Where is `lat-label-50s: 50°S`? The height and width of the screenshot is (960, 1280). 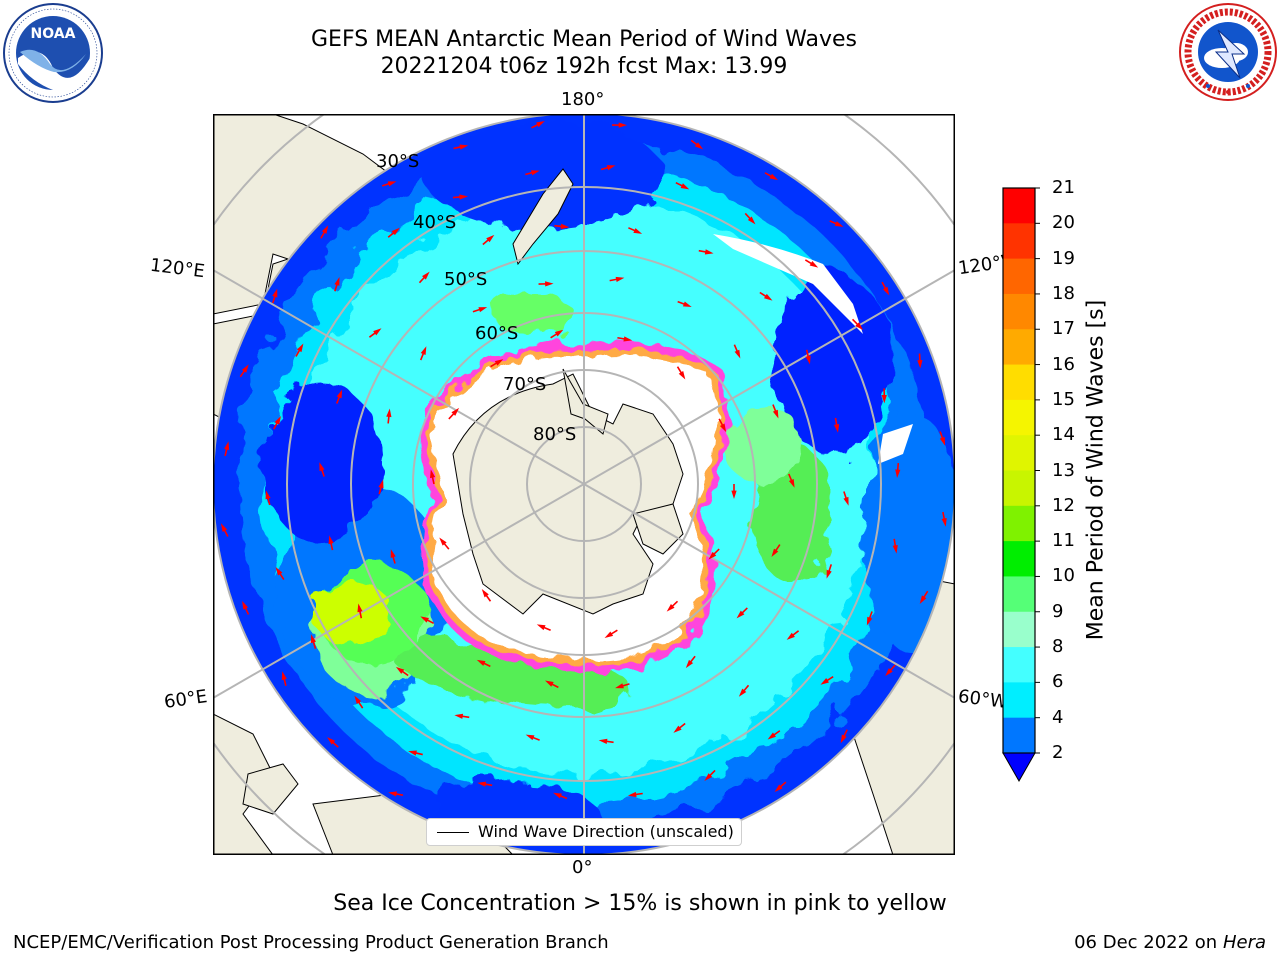
lat-label-50s: 50°S is located at coordinates (466, 279).